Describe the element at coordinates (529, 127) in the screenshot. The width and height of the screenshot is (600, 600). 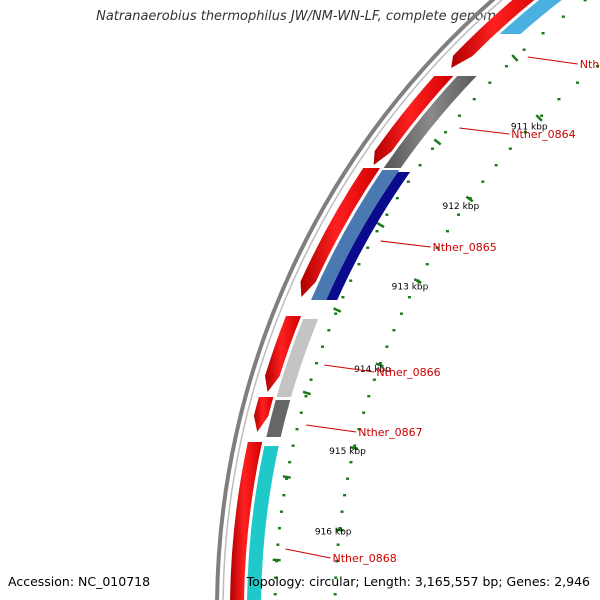
I see `ruler-tick-label: 911 kbp` at that location.